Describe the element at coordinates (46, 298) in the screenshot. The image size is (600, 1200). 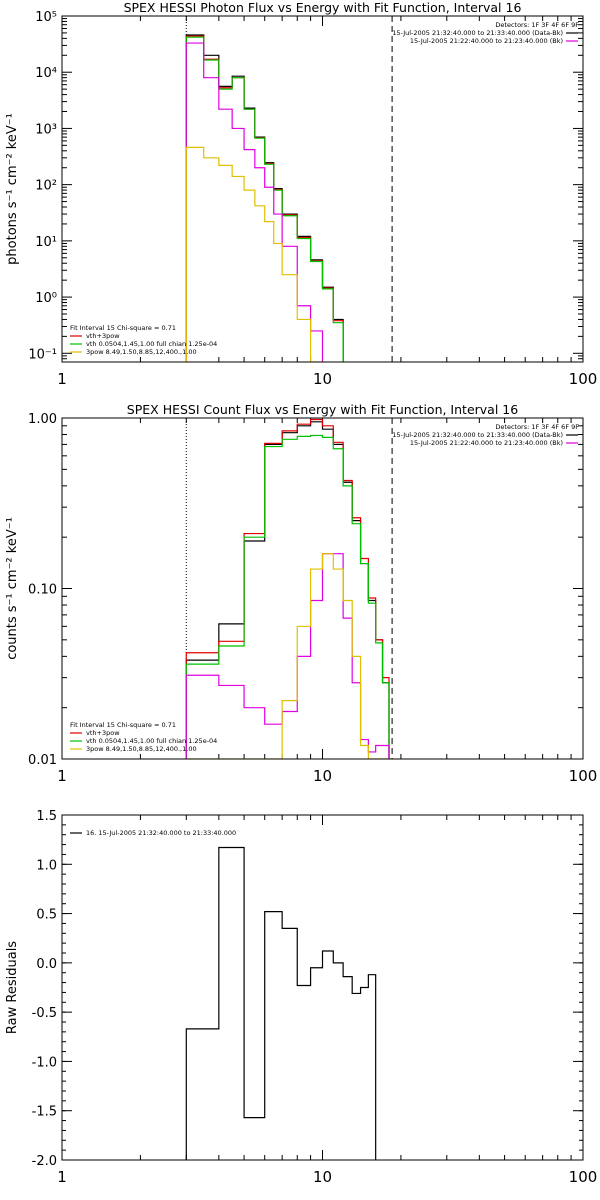
I see `y-tick-label: 10⁰` at that location.